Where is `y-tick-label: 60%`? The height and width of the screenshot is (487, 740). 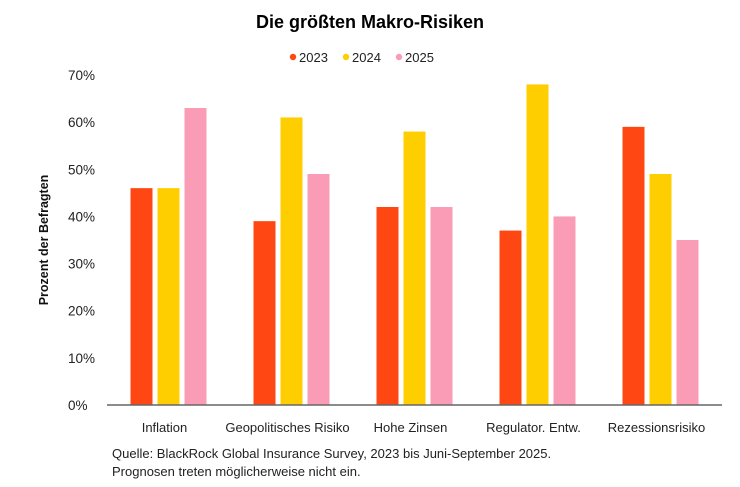 y-tick-label: 60% is located at coordinates (81, 122).